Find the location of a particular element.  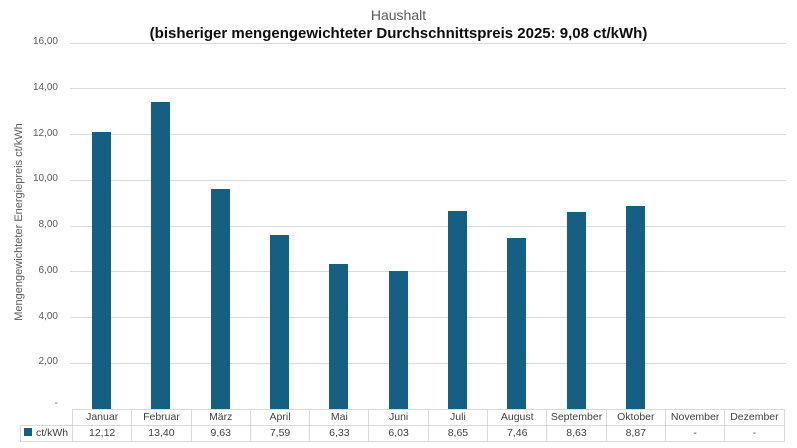

y-axis-tick-label: 14,00 is located at coordinates (45, 87).